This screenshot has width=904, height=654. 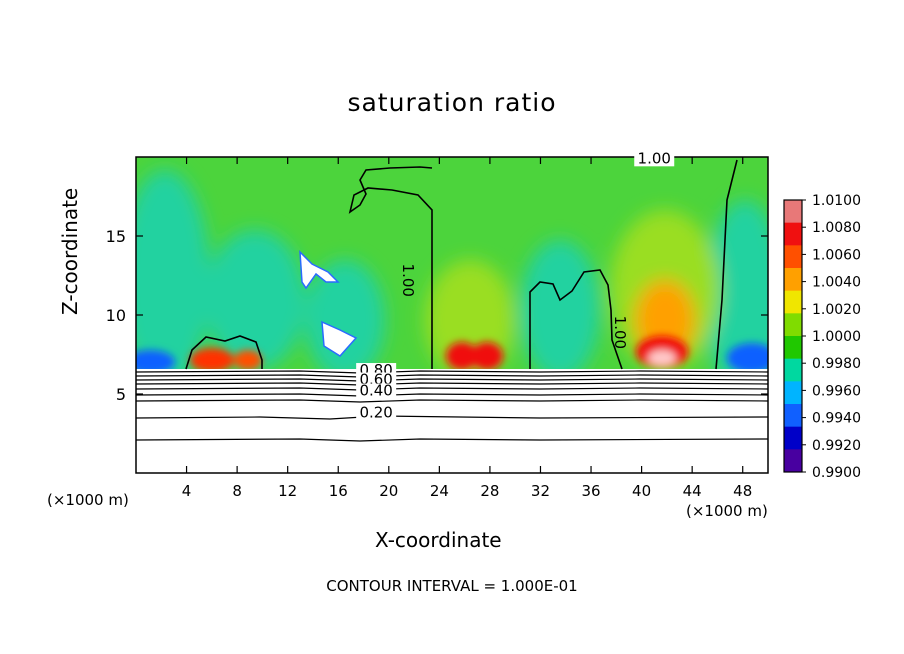 I want to click on y-tick-label: 15, so click(x=116, y=236).